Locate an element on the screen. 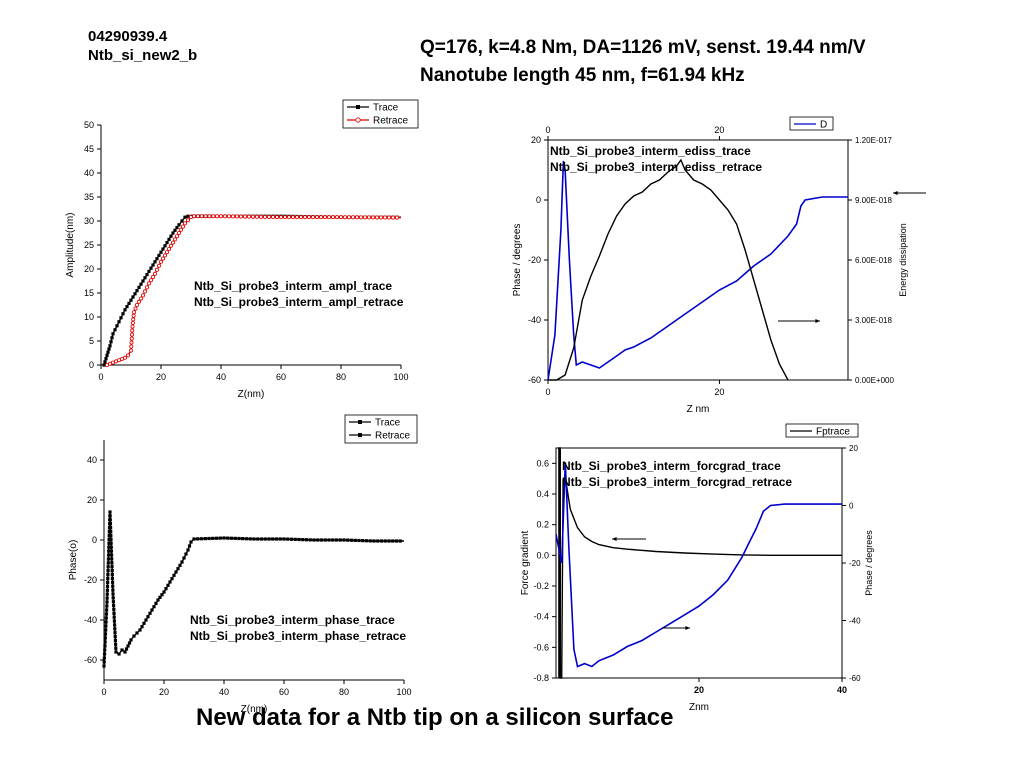 The image size is (1024, 768). amplitude-legend-label: Retrace is located at coordinates (390, 121).